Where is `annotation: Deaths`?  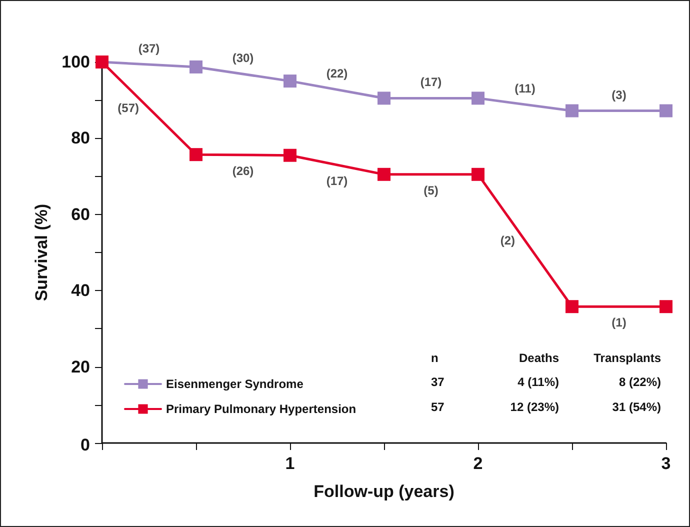 annotation: Deaths is located at coordinates (539, 358).